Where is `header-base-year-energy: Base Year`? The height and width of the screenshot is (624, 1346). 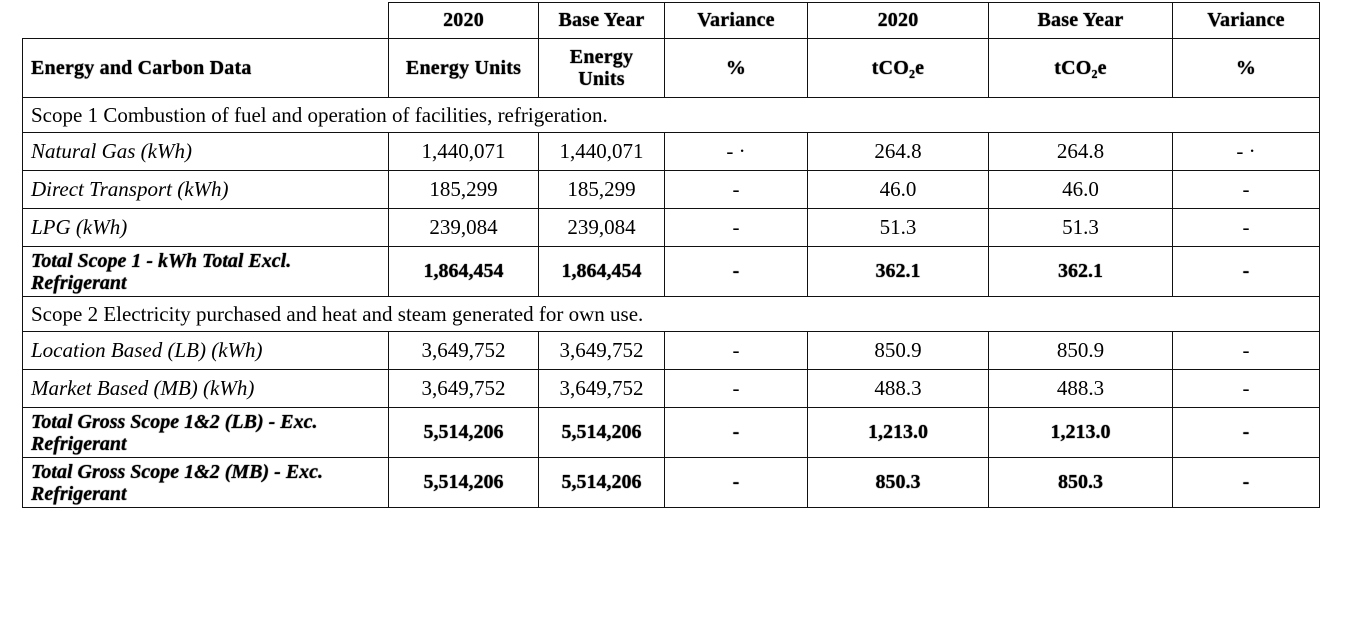
header-base-year-energy: Base Year is located at coordinates (601, 20).